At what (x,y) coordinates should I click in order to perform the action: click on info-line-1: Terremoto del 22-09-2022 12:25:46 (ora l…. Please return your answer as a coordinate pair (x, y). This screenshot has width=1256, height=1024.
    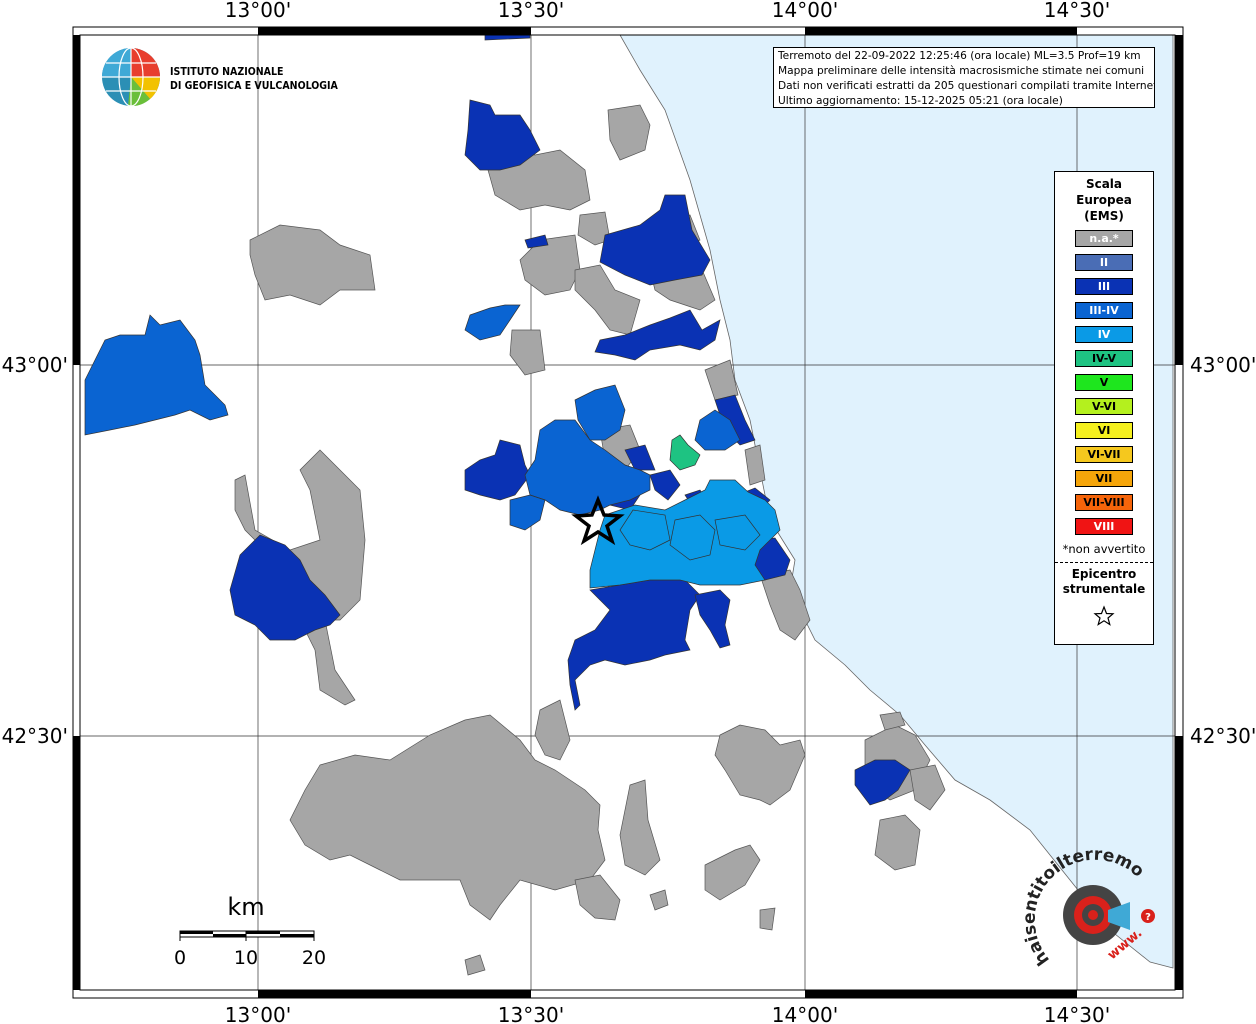
    Looking at the image, I should click on (959, 56).